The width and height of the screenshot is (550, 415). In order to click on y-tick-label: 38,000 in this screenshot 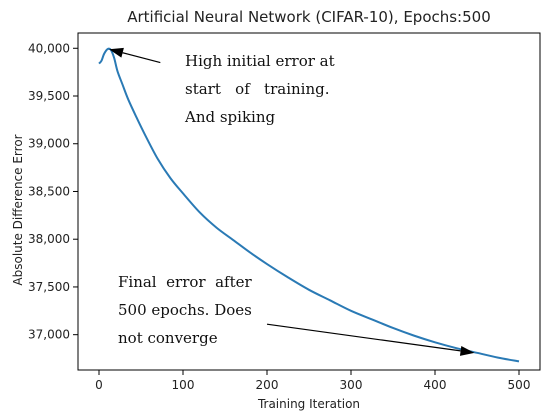, I will do `click(49, 239)`.